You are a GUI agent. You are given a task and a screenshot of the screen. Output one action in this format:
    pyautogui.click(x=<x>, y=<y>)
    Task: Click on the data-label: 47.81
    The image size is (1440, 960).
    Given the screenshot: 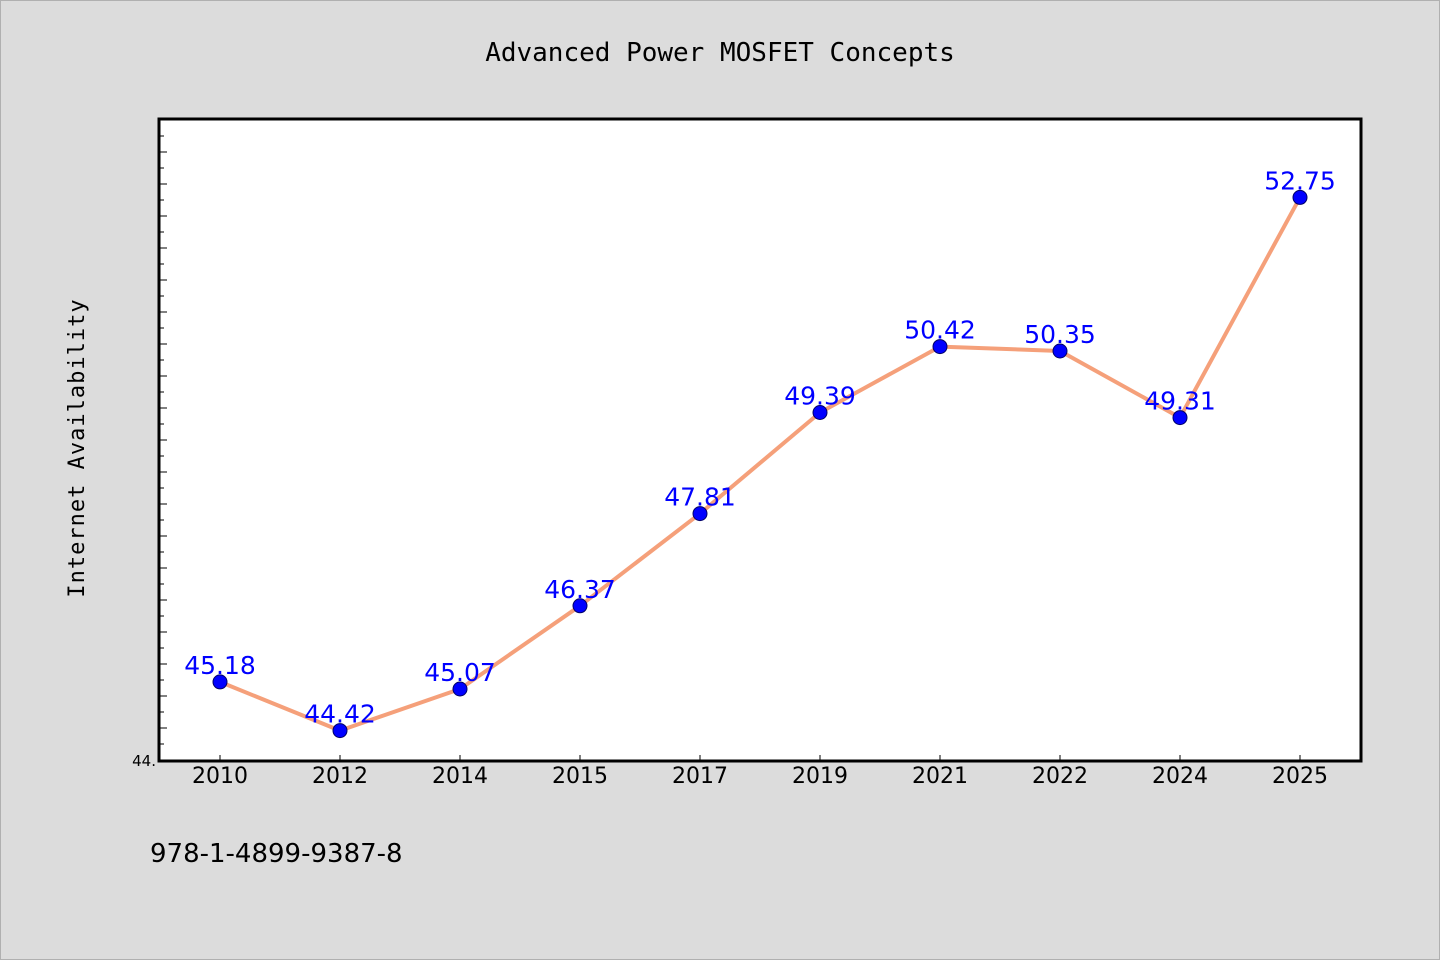 What is the action you would take?
    pyautogui.click(x=700, y=497)
    